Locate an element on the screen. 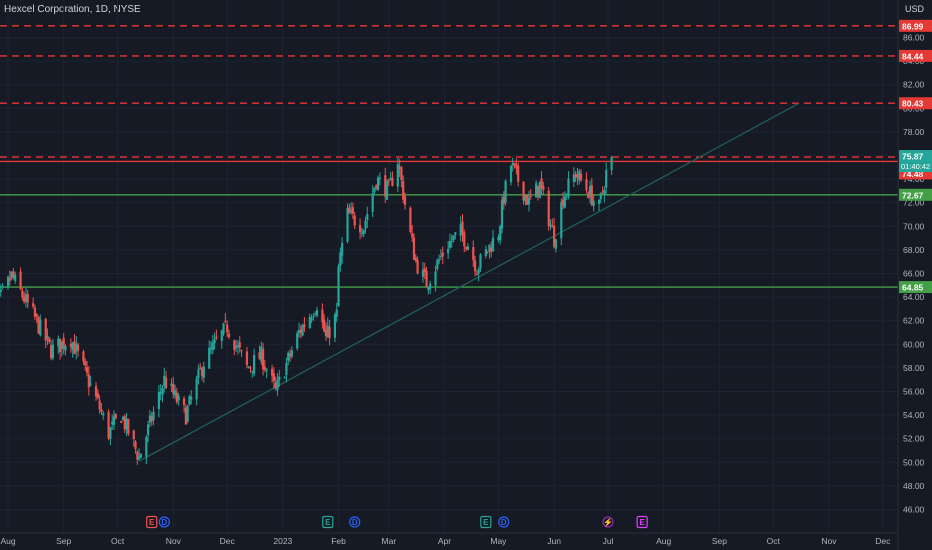 Image resolution: width=932 pixels, height=550 pixels. x-tick-label: Feb is located at coordinates (338, 541).